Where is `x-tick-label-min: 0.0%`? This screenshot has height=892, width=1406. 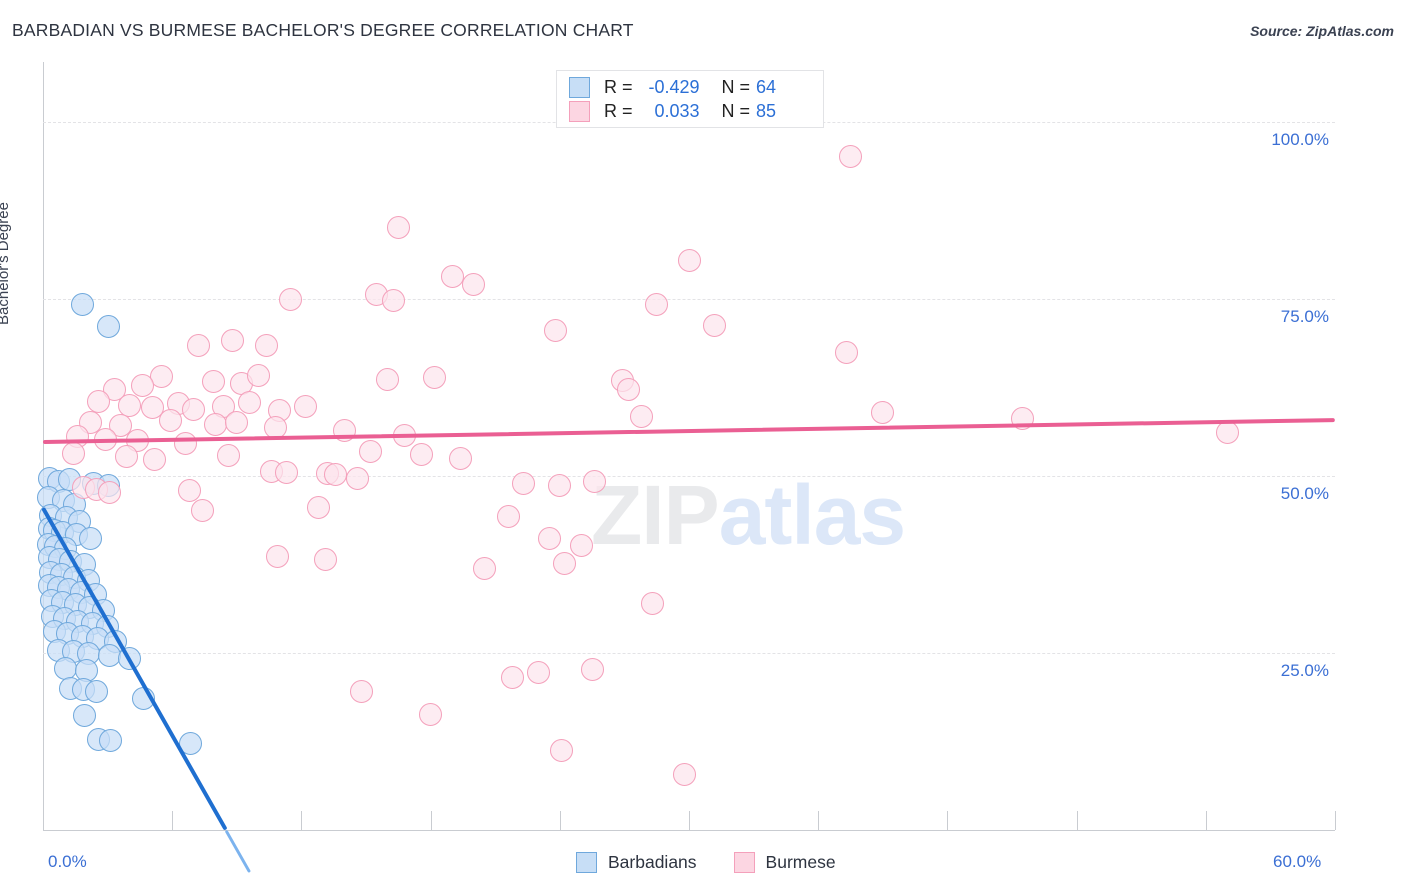 x-tick-label-min: 0.0% is located at coordinates (67, 861).